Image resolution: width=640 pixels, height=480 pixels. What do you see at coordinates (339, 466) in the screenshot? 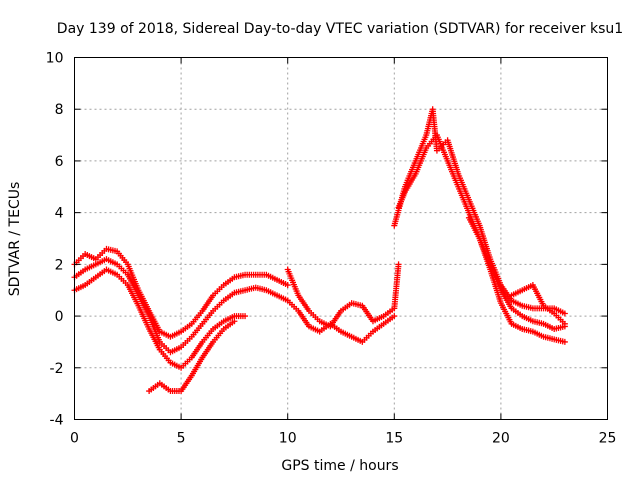
I see `x-axis-label: GPS time / hours` at bounding box center [339, 466].